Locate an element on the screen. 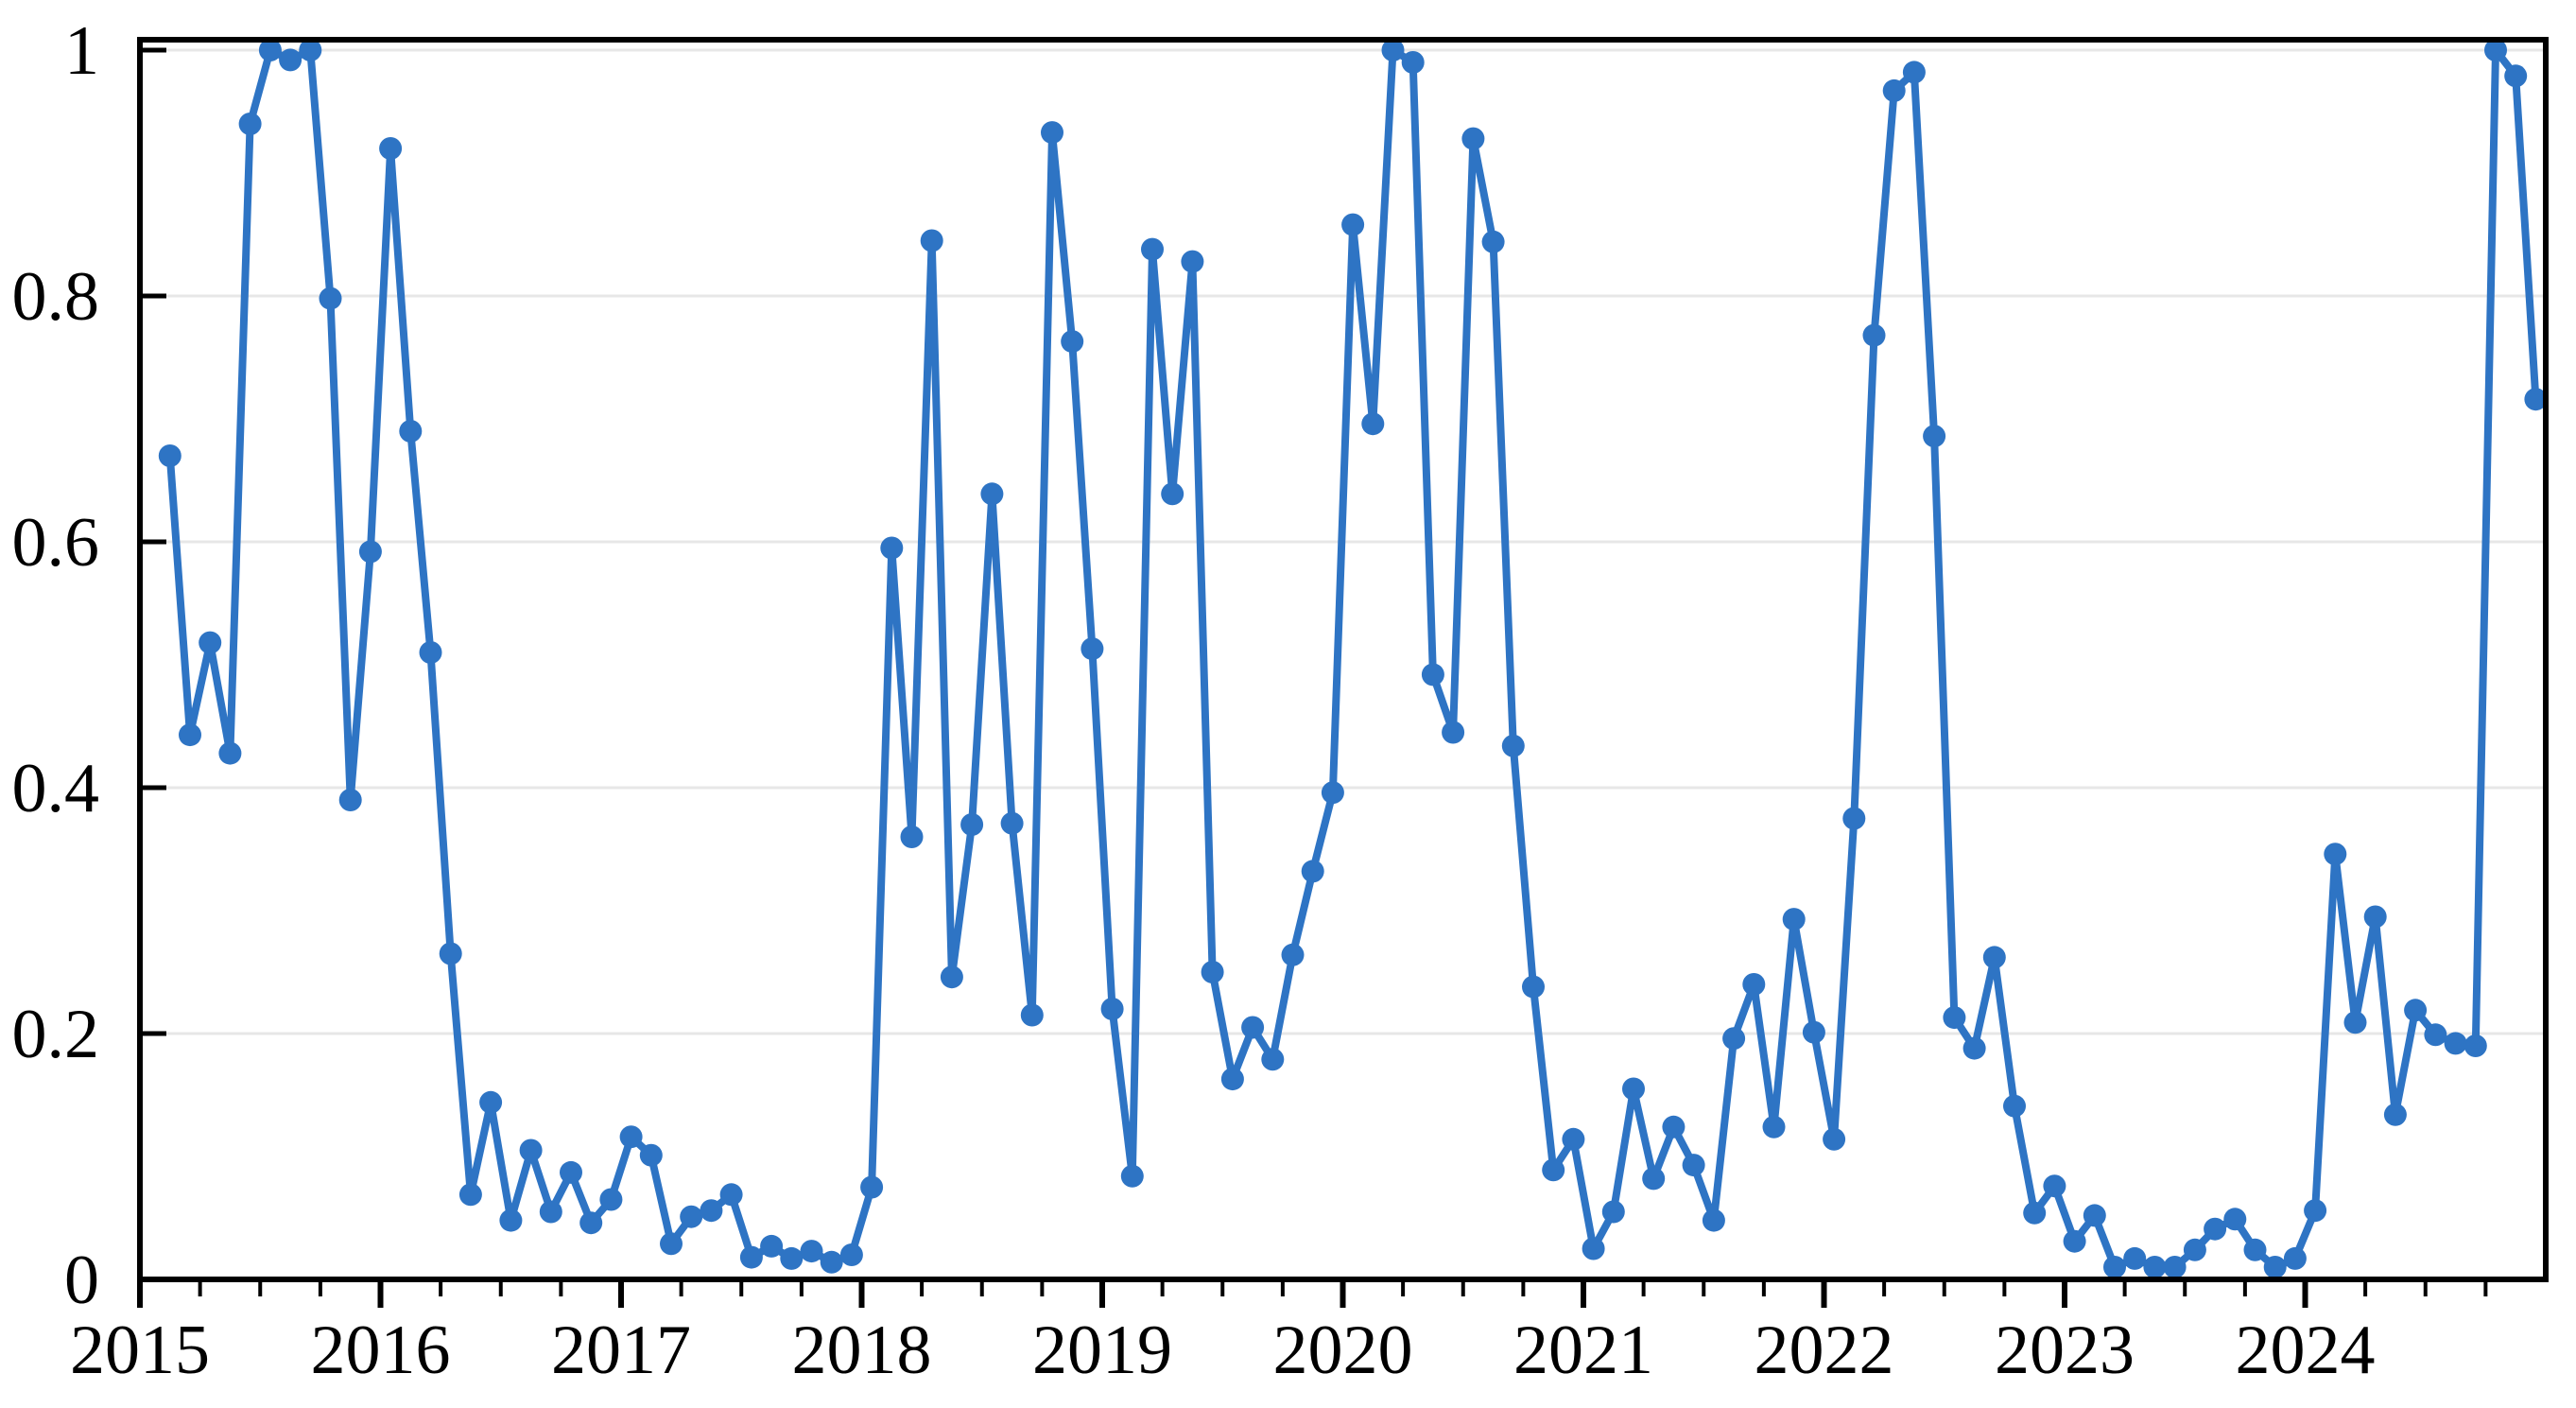 The width and height of the screenshot is (2576, 1408). x-tick-label: 2019 is located at coordinates (1102, 1350).